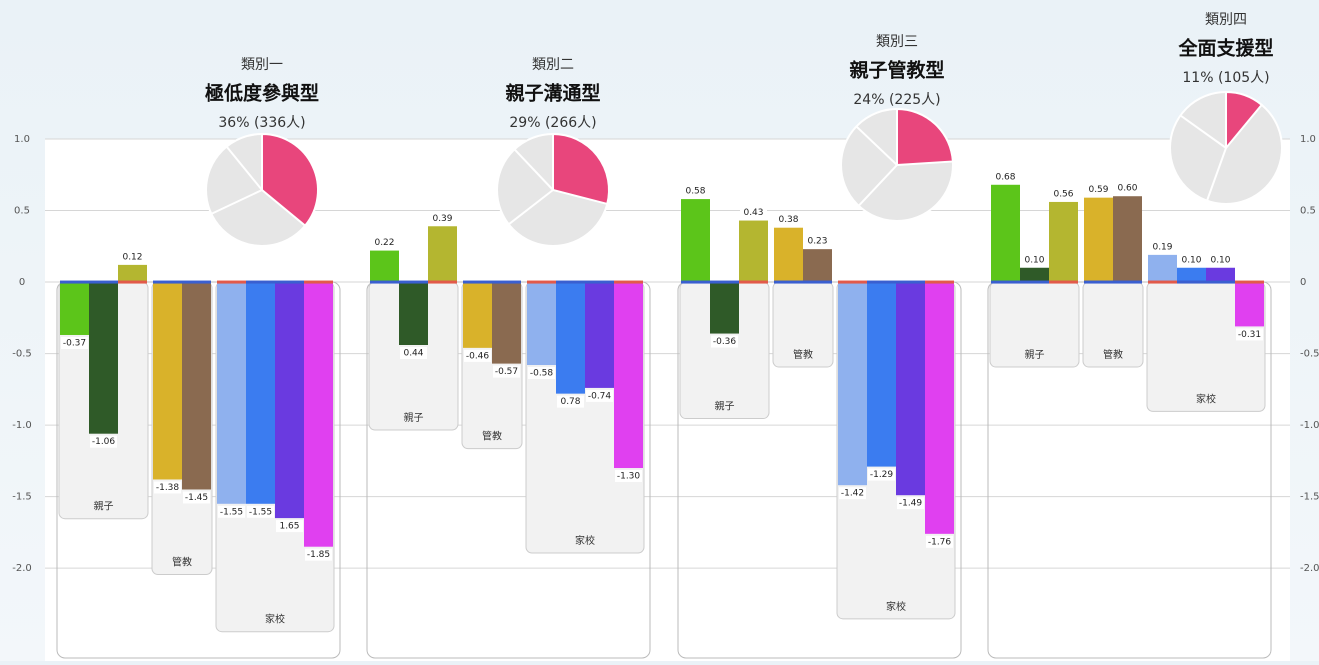 The height and width of the screenshot is (665, 1319). I want to click on y-tick-label: 0.5, so click(22, 211).